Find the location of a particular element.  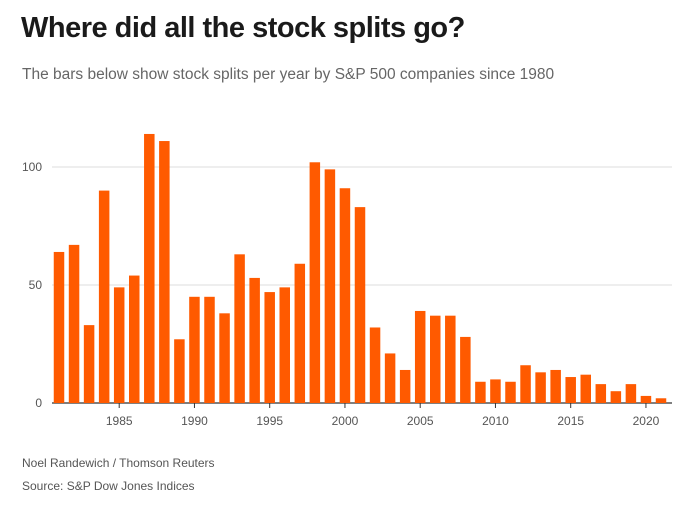

x-axis-ticks: 1985 1990 1995 2000 2005 2010 2015 2020 is located at coordinates (383, 415).